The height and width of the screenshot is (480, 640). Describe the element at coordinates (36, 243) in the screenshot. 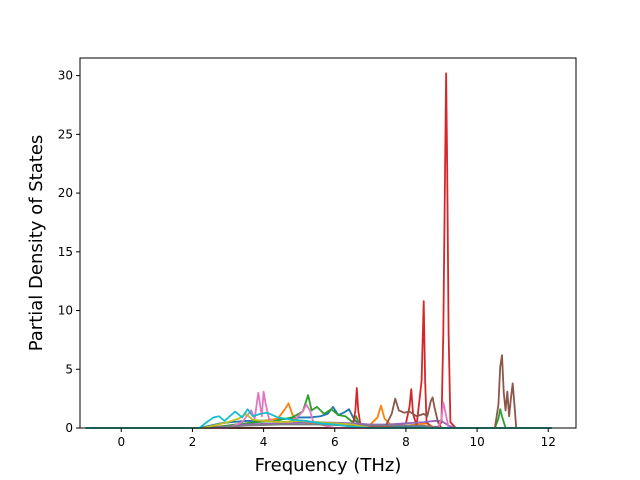

I see `y-axis-label: Partial Density of States` at that location.